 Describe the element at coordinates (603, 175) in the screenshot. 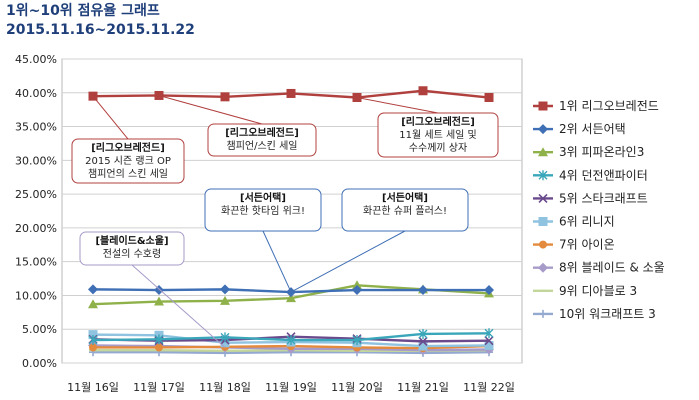

I see `legend-item: 4위 던전앤파이터` at that location.